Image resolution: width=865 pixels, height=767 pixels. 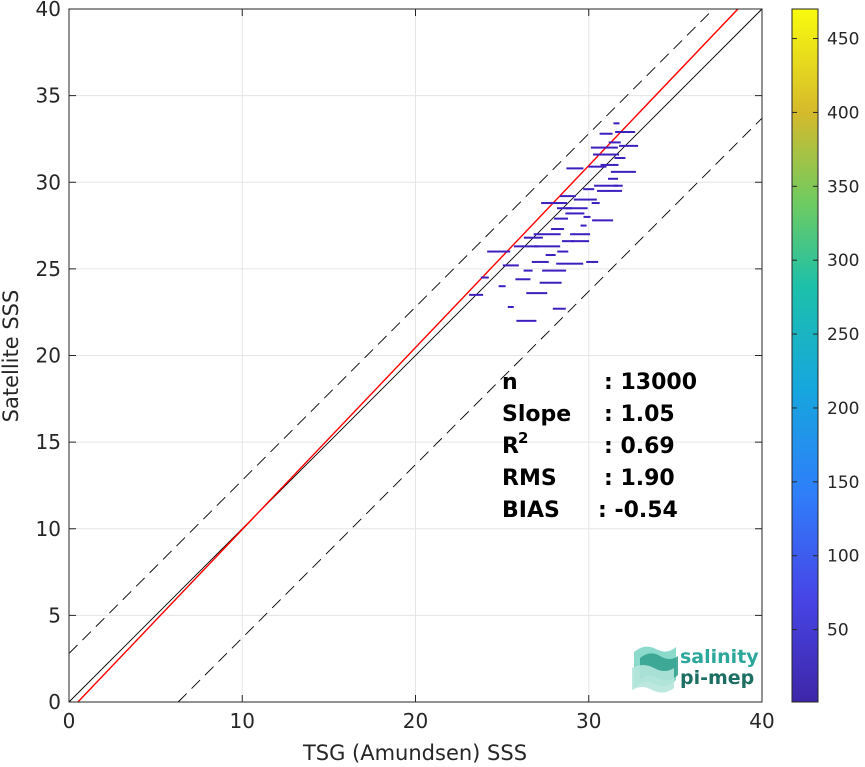 I want to click on colorbar-tick-label: 200, so click(x=843, y=409).